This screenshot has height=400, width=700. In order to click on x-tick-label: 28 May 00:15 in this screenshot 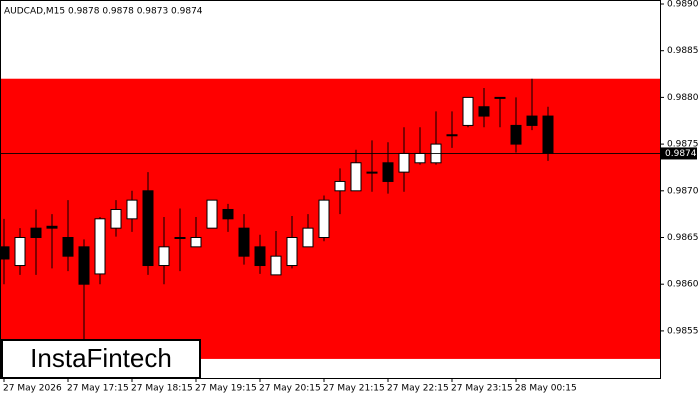, I will do `click(546, 389)`.